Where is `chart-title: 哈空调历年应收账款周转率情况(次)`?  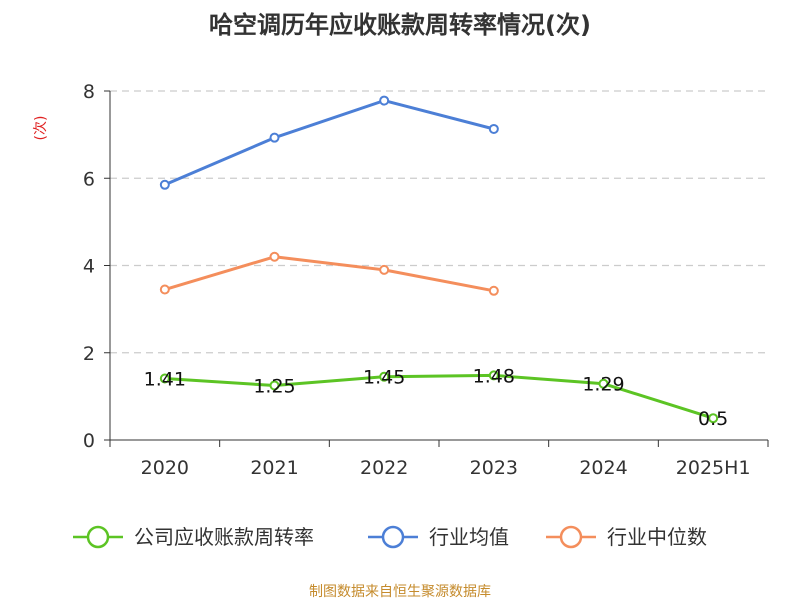
chart-title: 哈空调历年应收账款周转率情况(次) is located at coordinates (400, 25).